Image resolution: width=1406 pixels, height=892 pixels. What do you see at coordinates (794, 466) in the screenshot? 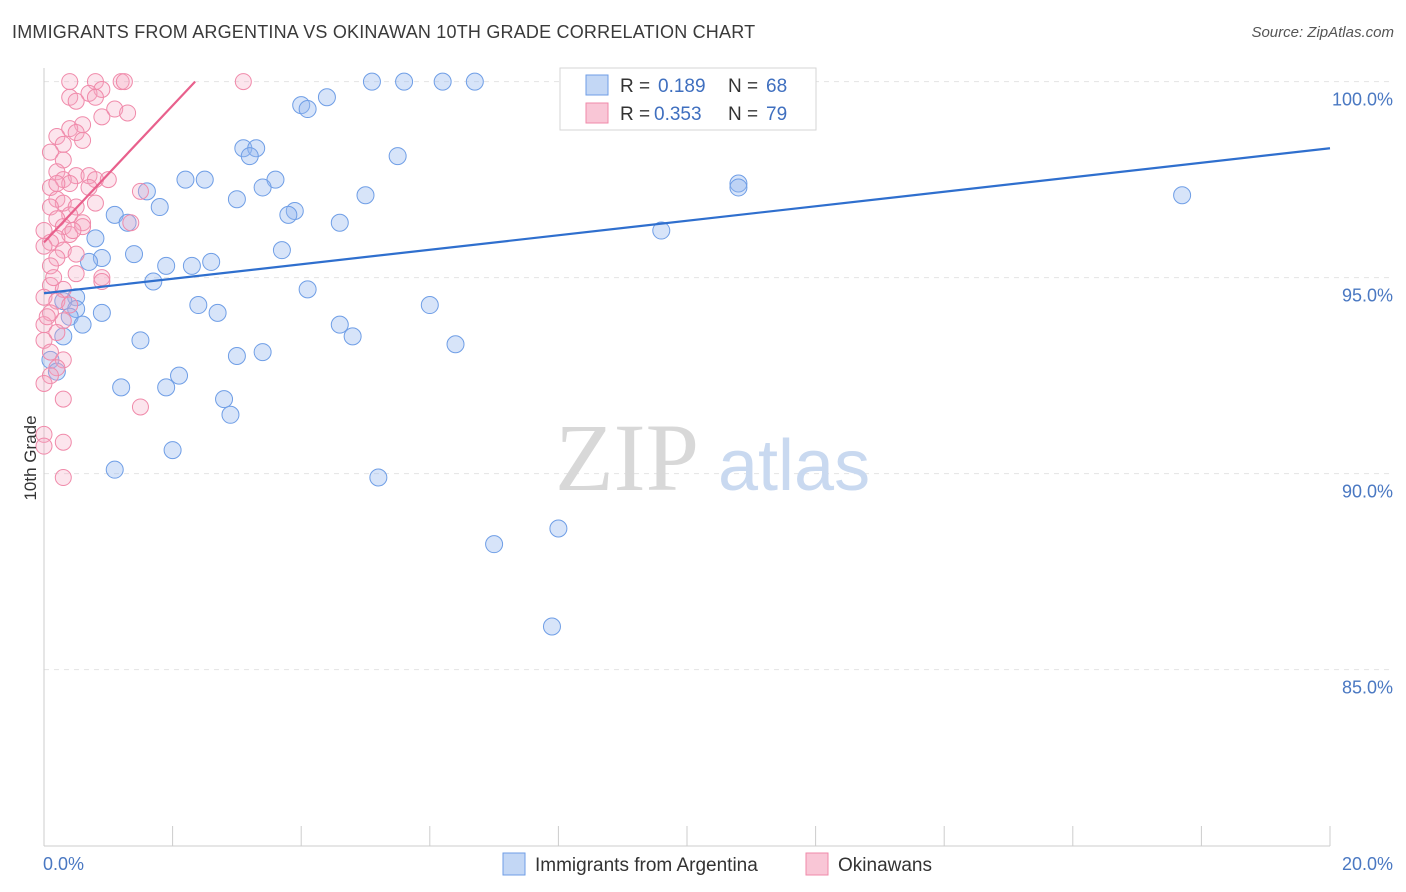
I see `watermark-atlas: atlas` at bounding box center [794, 466].